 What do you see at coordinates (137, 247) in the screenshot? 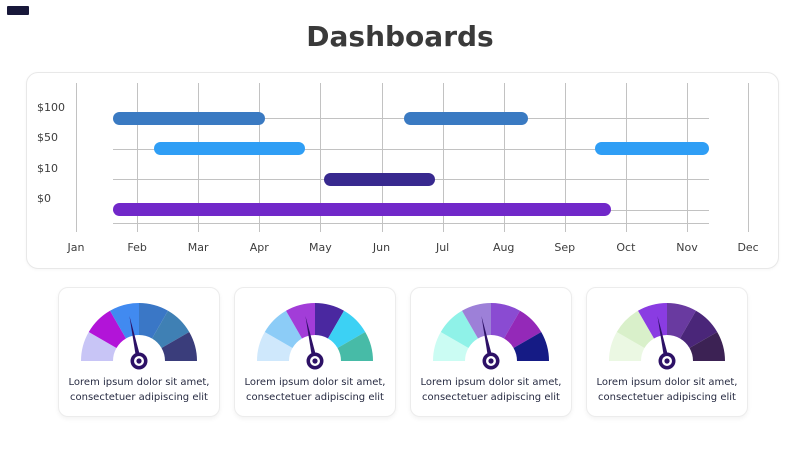
I see `x-axis-label: Feb` at bounding box center [137, 247].